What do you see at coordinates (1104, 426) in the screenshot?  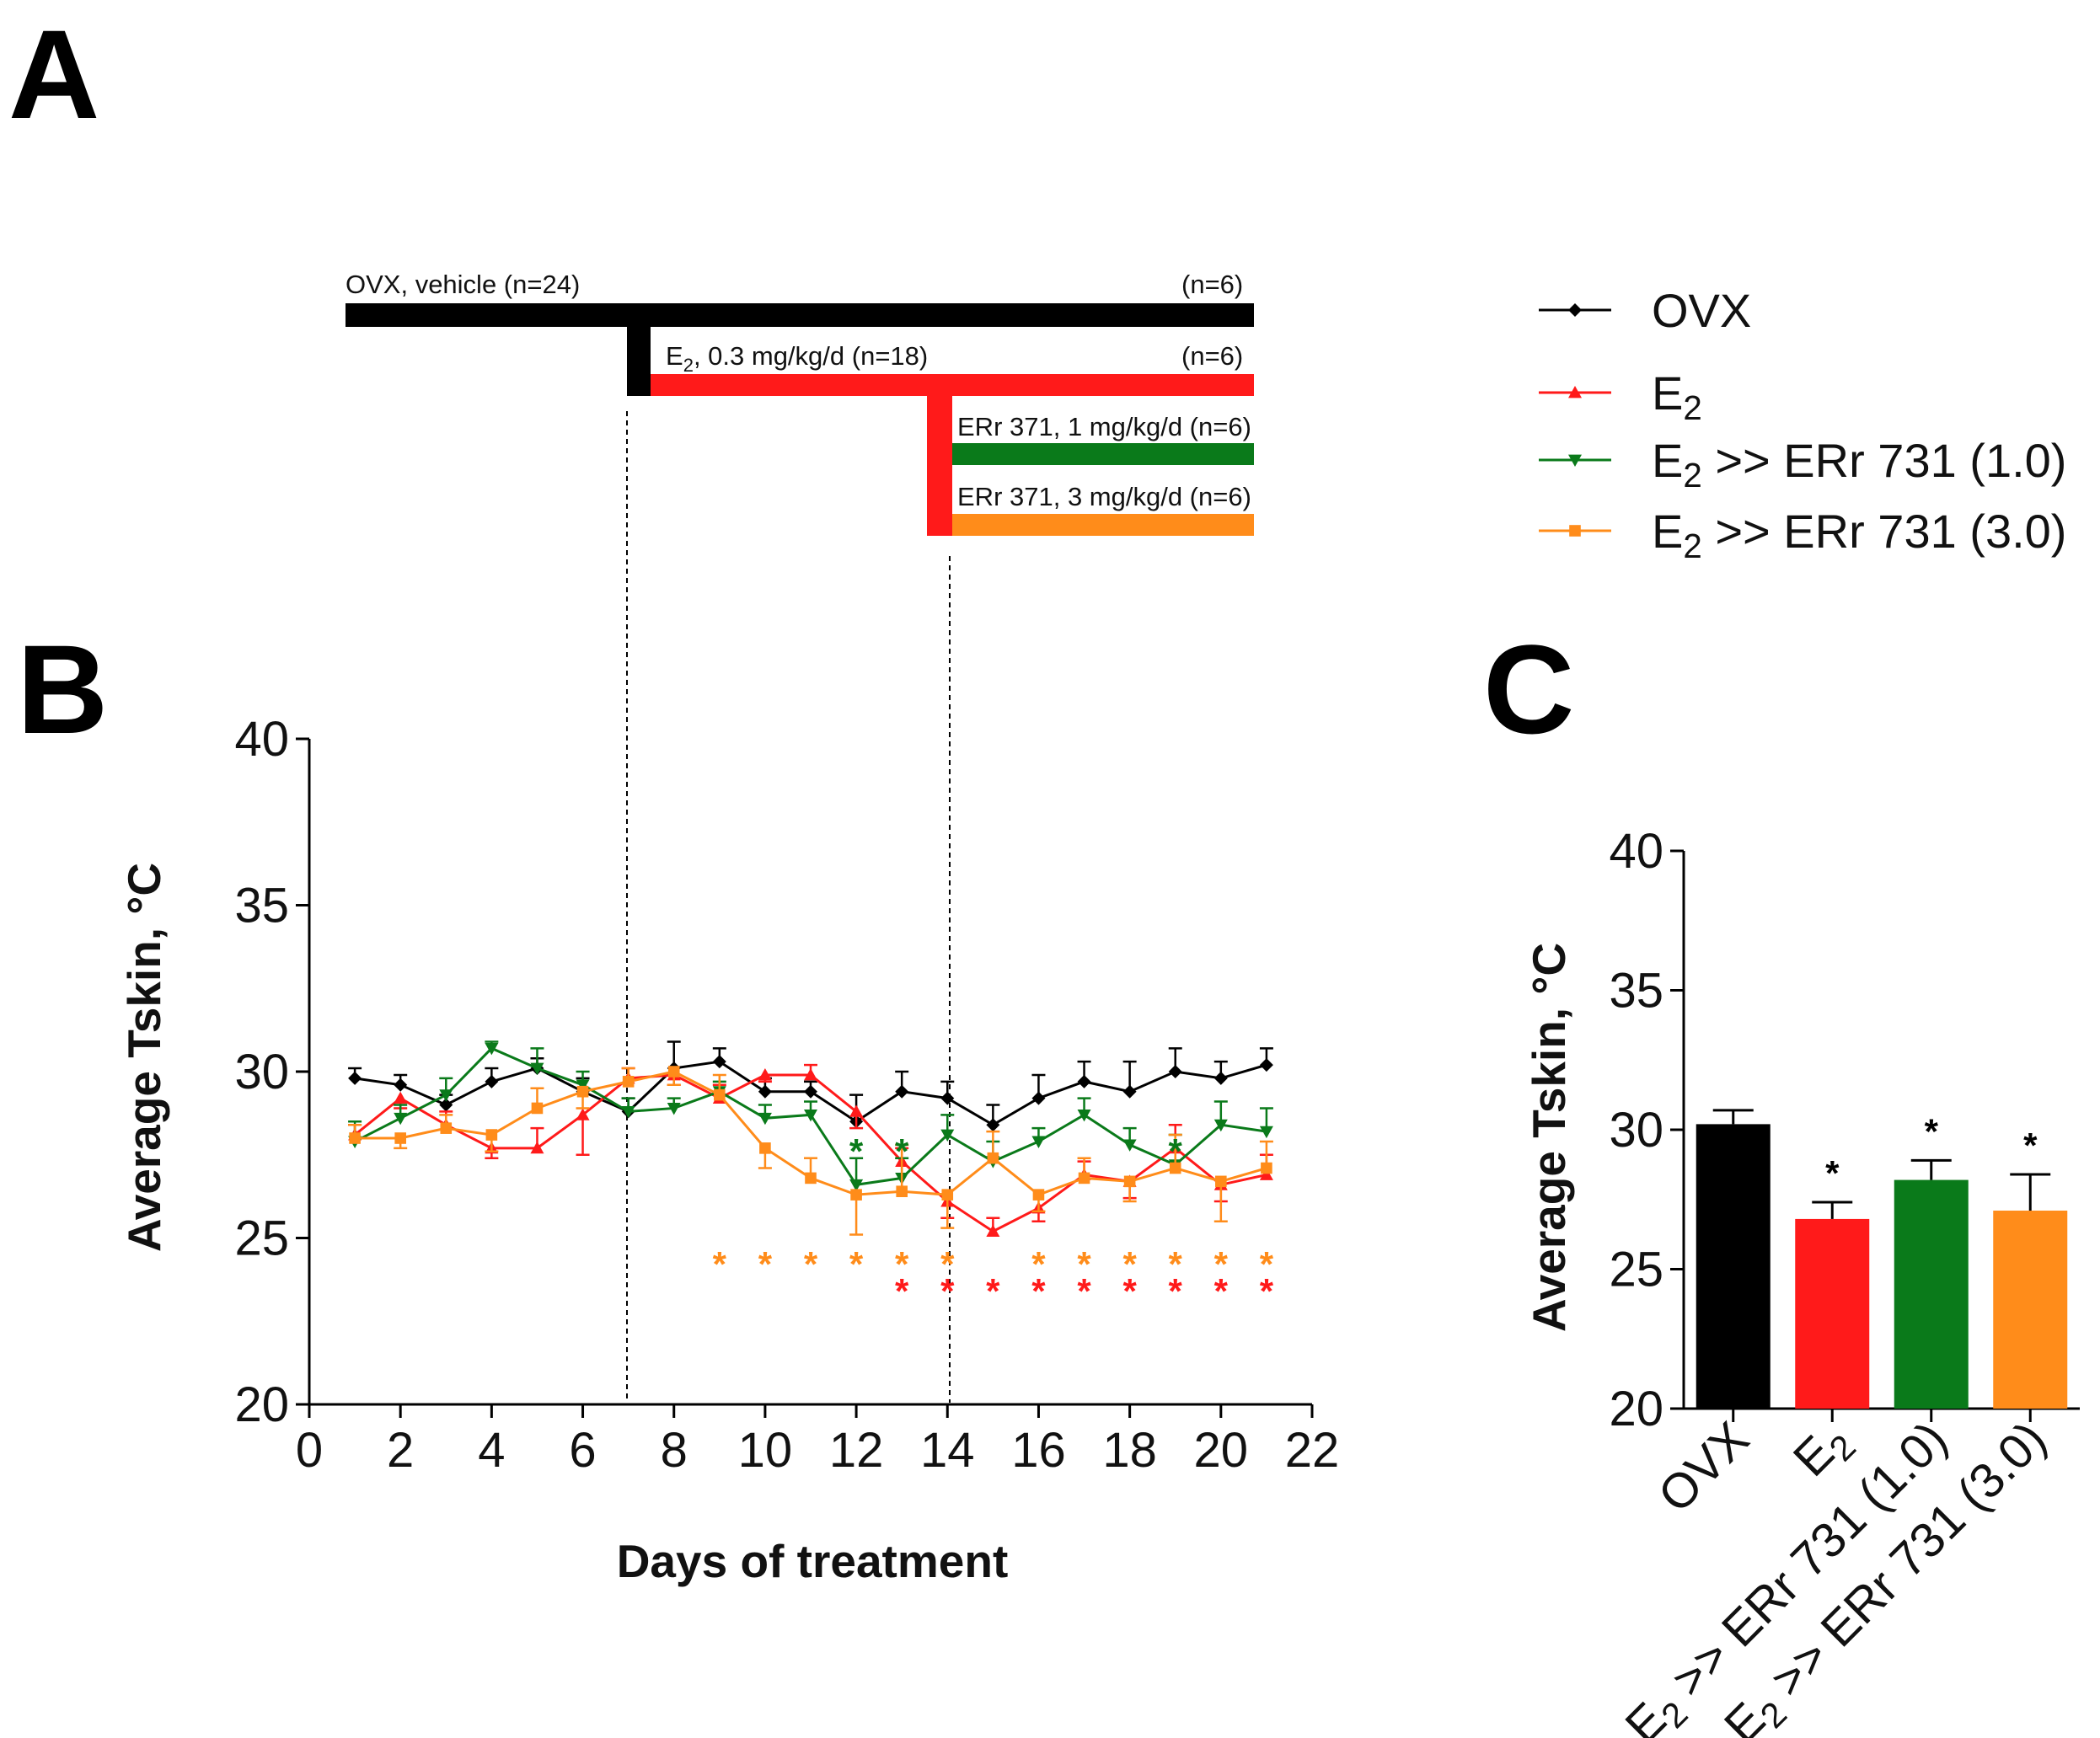 I see `timeline-err1-label: ERr 371, 1 mg/kg/d (n=6)` at bounding box center [1104, 426].